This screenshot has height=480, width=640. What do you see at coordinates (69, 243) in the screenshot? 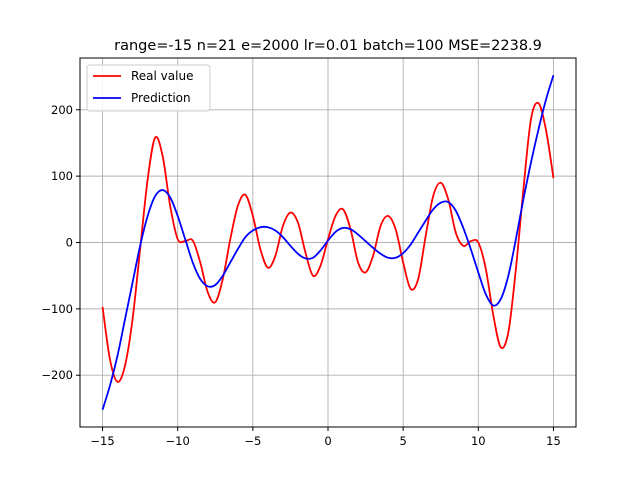
I see `y-tick-label: 0` at bounding box center [69, 243].